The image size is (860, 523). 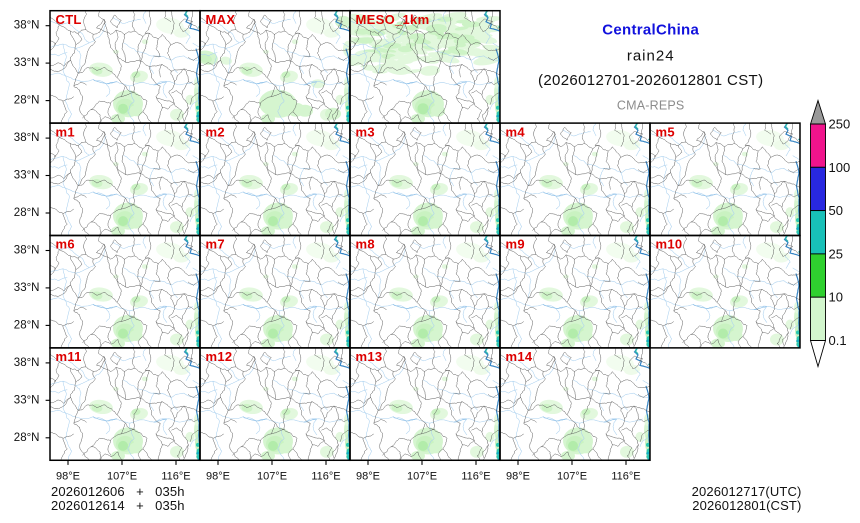 What do you see at coordinates (516, 131) in the screenshot?
I see `svg-text: m4` at bounding box center [516, 131].